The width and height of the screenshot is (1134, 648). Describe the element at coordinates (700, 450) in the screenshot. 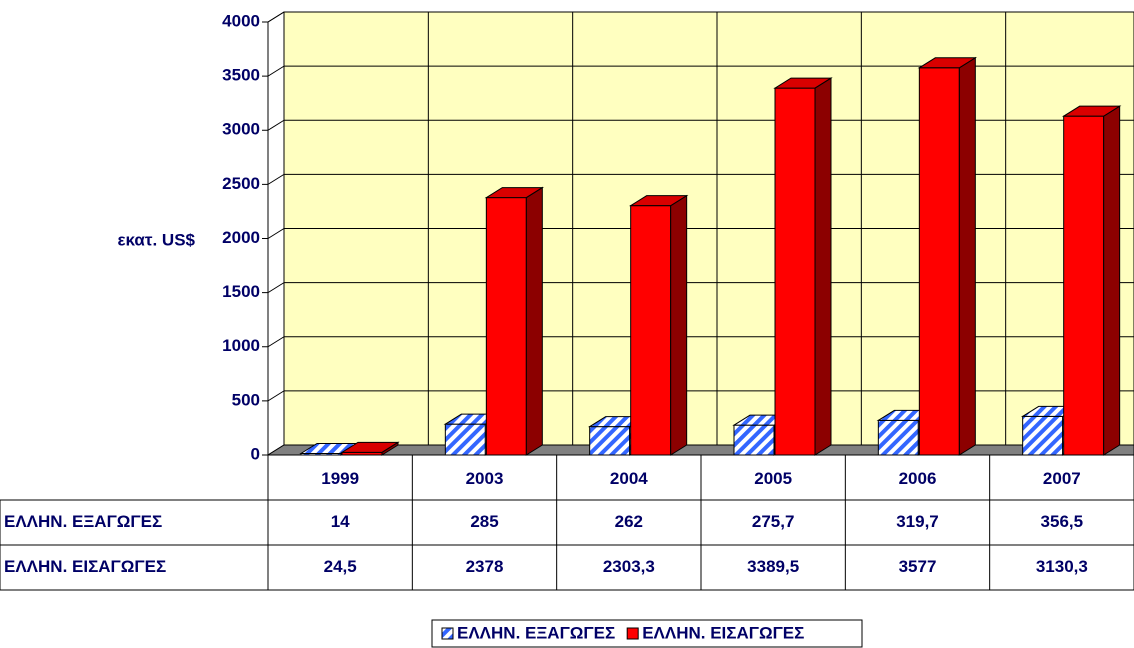

I see `floor` at that location.